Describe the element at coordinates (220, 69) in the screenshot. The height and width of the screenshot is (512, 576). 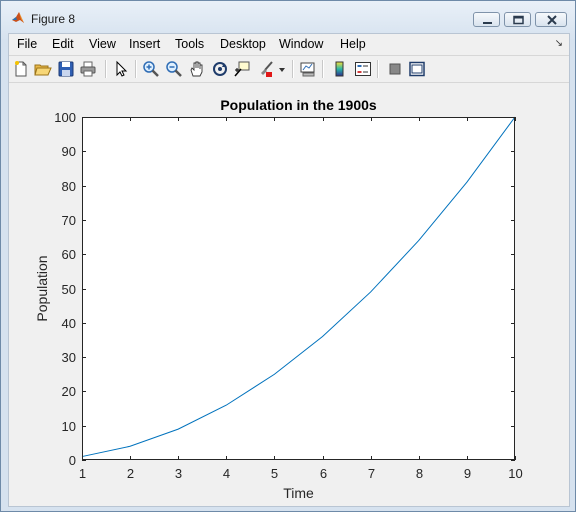
I see `rotate-3d-icon` at that location.